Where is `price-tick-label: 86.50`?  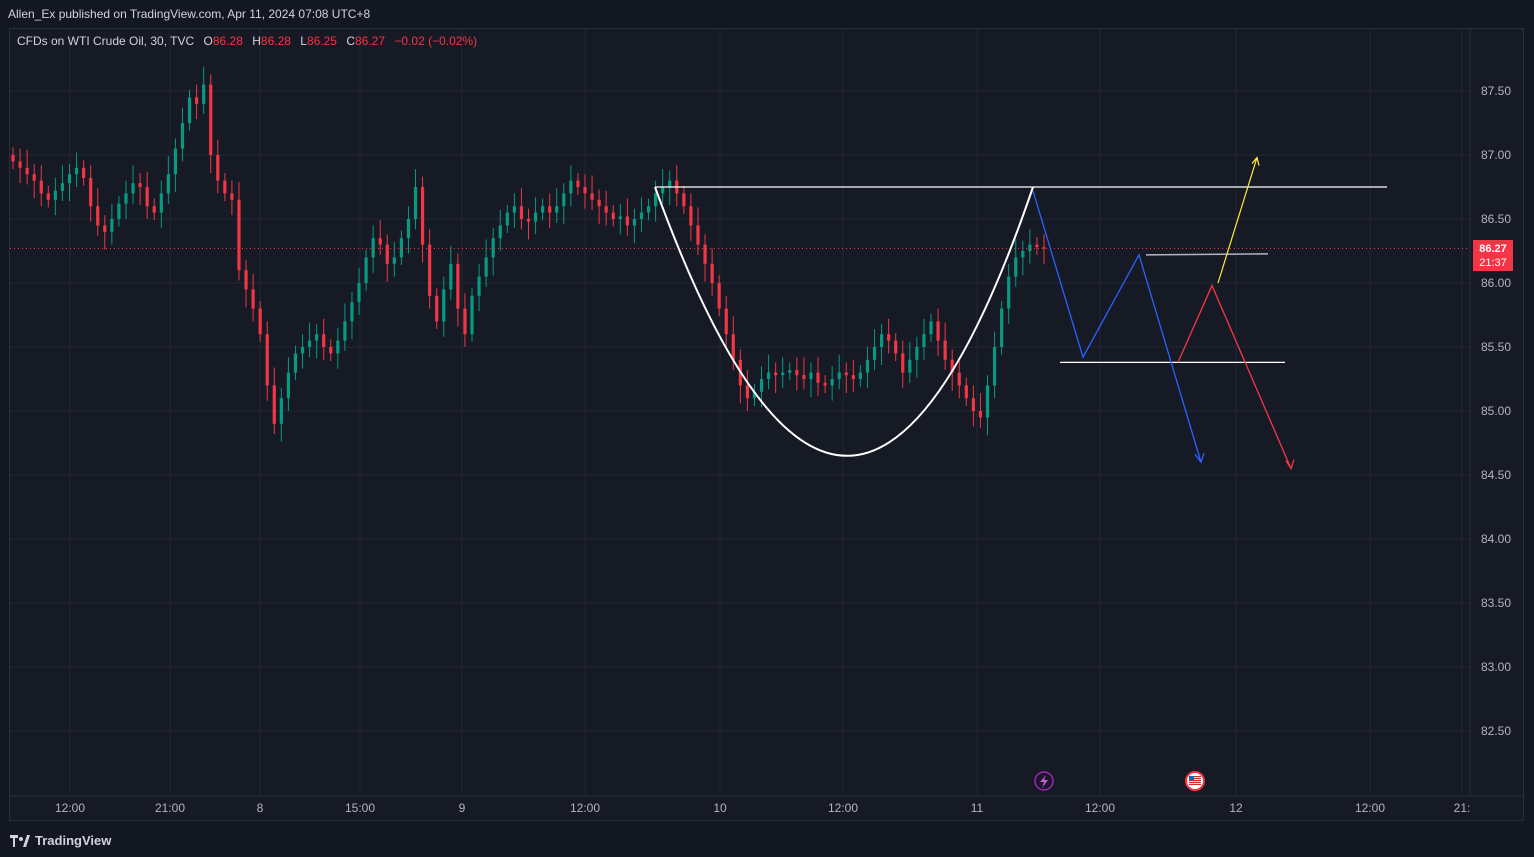
price-tick-label: 86.50 is located at coordinates (1496, 219).